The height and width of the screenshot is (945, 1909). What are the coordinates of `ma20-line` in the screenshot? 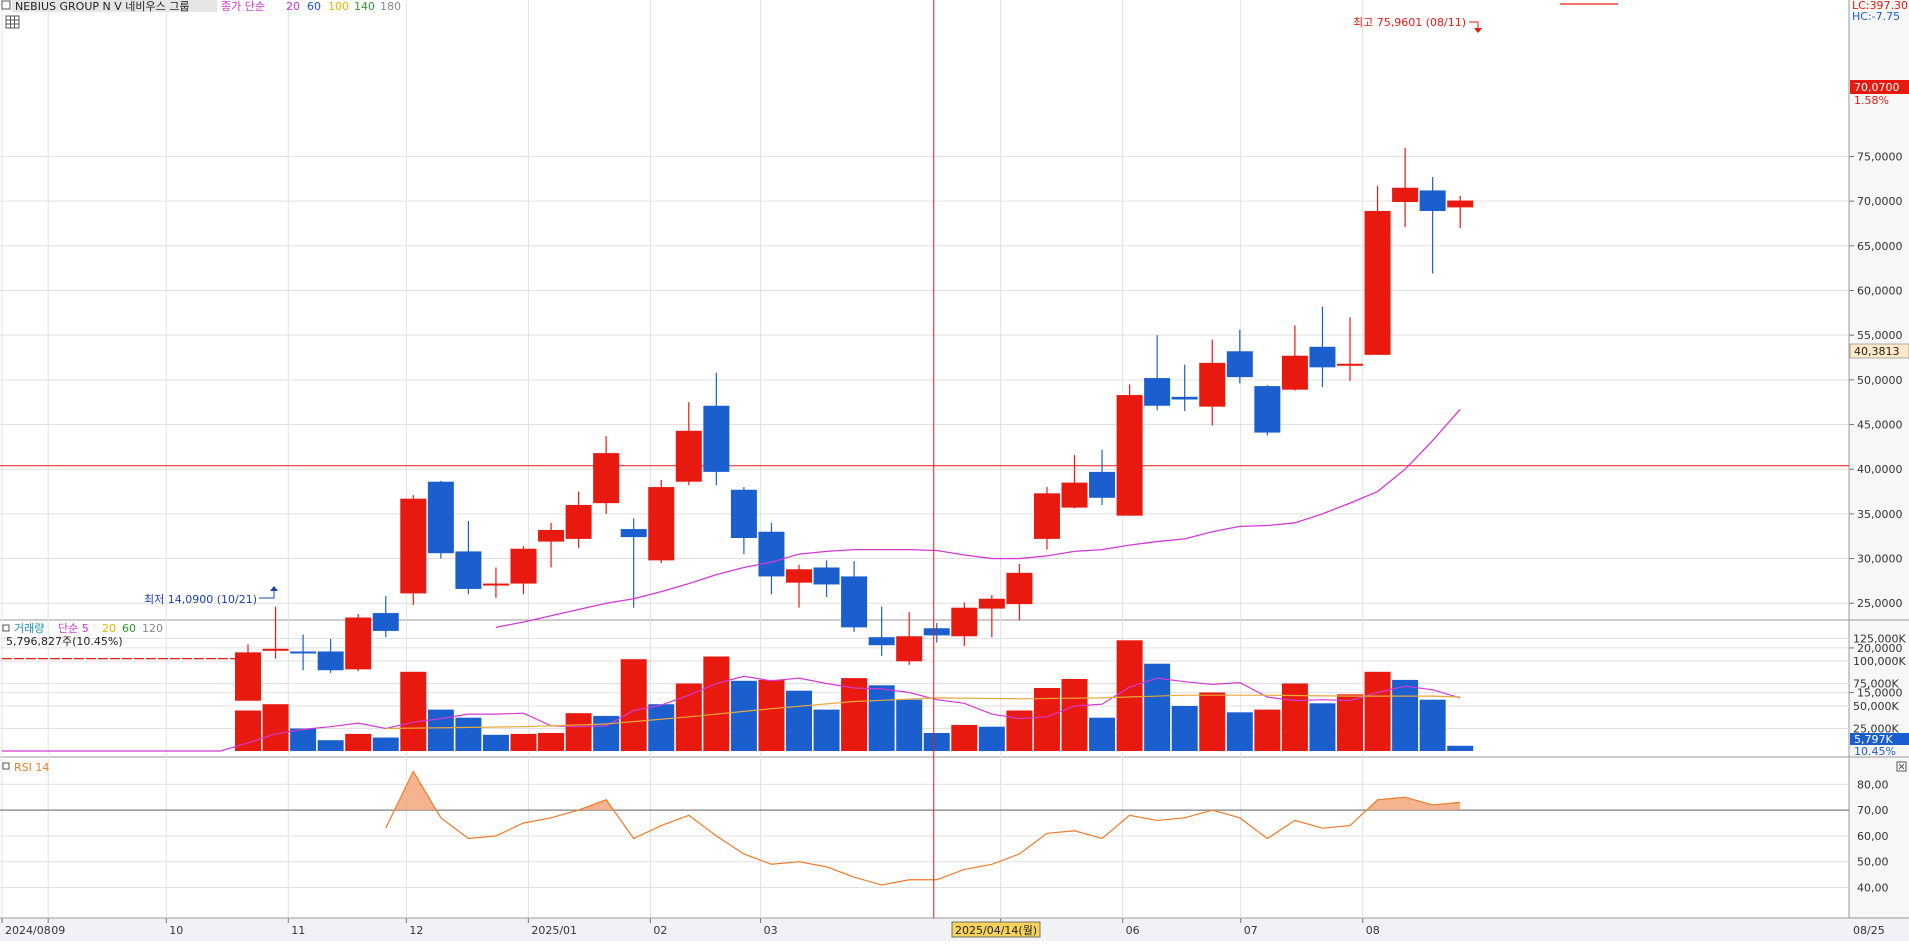 It's located at (978, 518).